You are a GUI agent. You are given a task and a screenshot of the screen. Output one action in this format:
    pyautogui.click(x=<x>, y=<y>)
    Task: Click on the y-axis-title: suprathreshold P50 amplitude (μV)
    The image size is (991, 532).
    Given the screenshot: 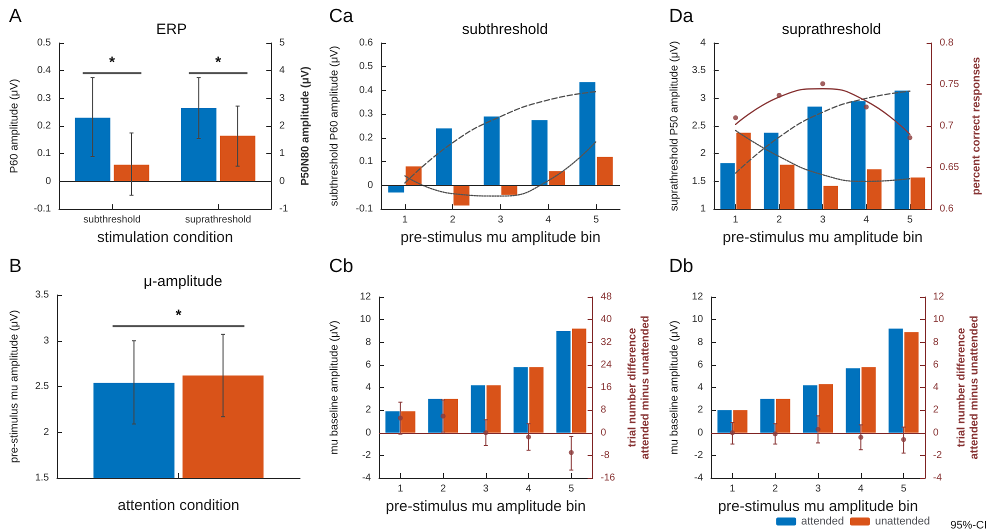 What is the action you would take?
    pyautogui.click(x=674, y=126)
    